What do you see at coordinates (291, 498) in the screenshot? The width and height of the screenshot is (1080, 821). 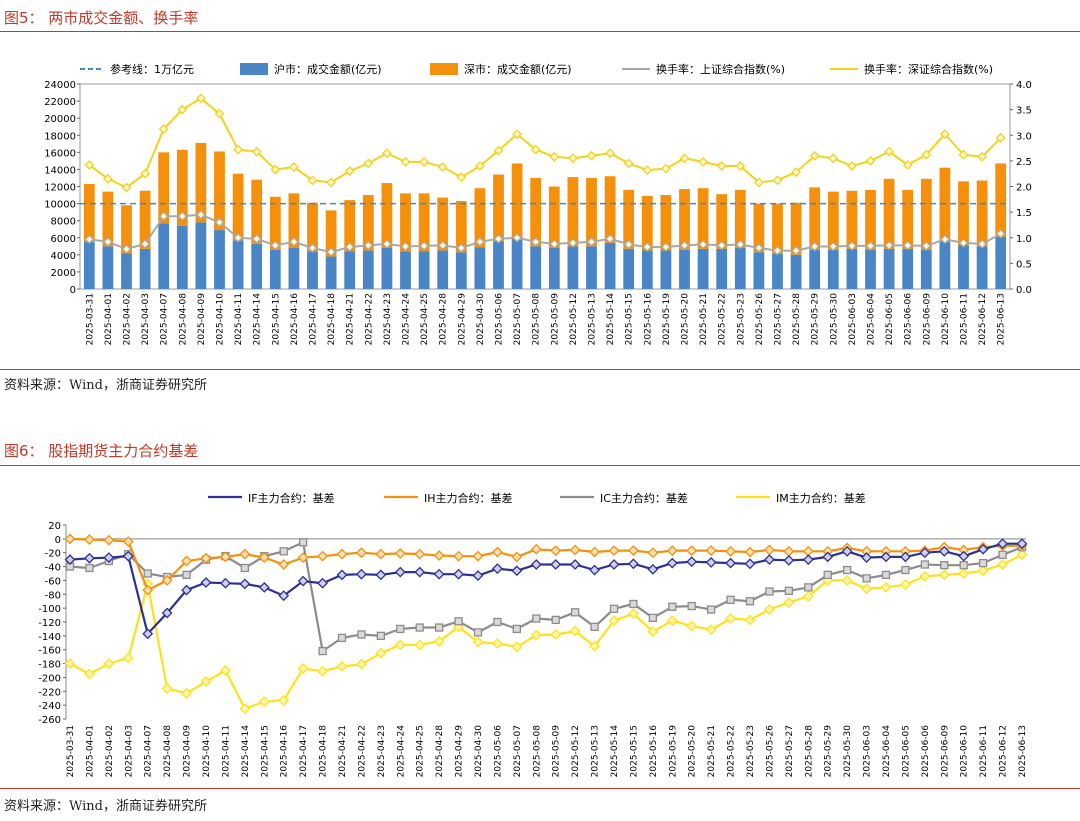 I see `if-basis-legend-label: IF主力合约：基差` at bounding box center [291, 498].